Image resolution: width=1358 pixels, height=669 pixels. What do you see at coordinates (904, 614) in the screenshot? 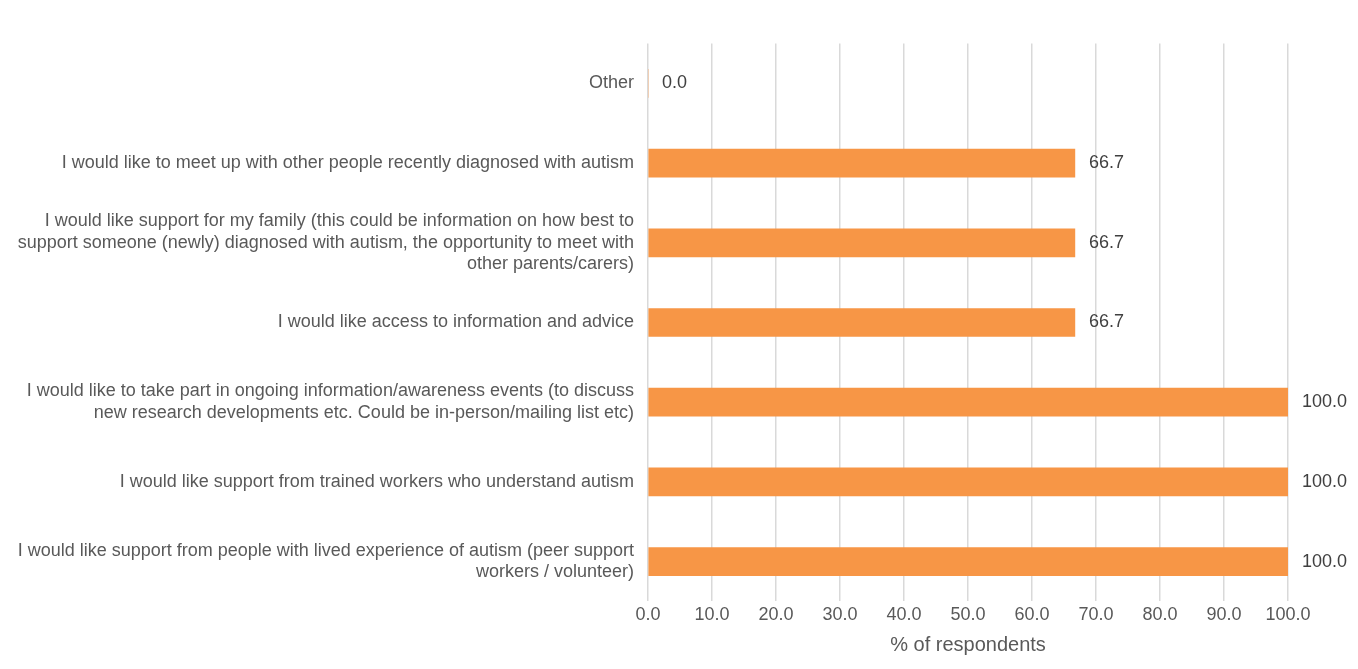
I see `x-tick-label: 40.0` at bounding box center [904, 614].